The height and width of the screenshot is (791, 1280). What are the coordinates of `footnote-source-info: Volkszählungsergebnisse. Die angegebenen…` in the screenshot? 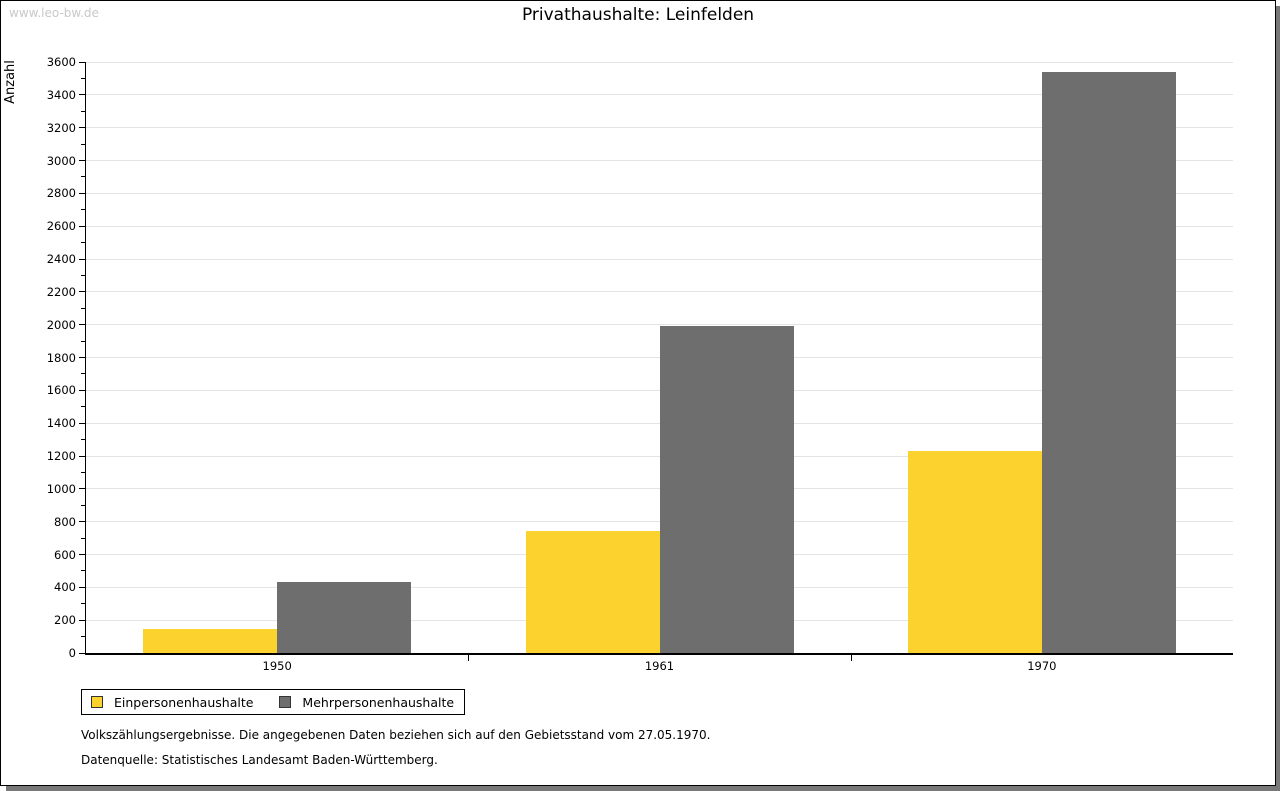 It's located at (396, 735).